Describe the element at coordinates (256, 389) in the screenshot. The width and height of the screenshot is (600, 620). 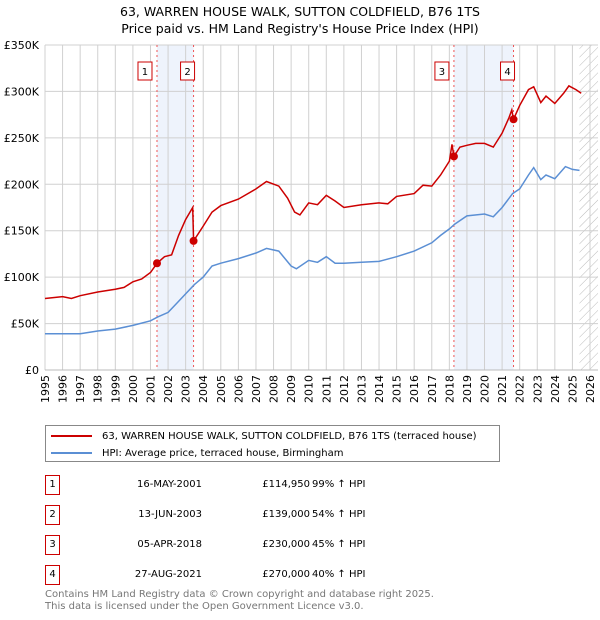
I see `x-tick-label: 2007` at that location.